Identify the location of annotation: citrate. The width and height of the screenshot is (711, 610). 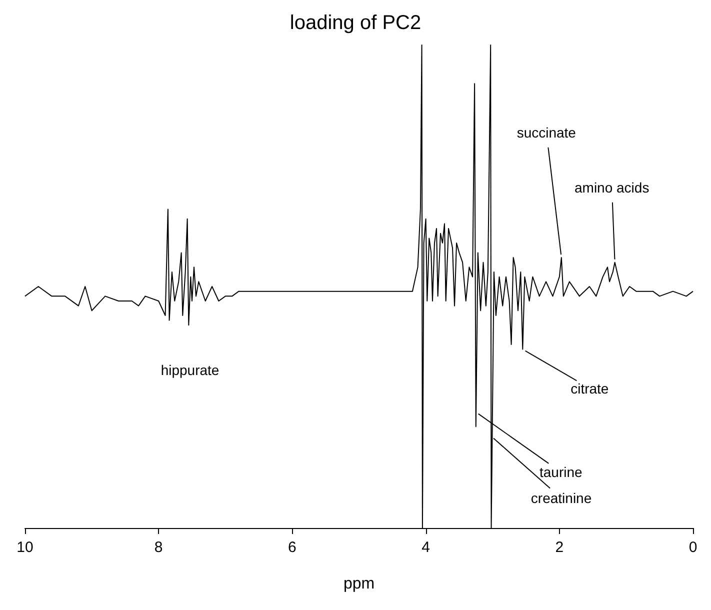
(589, 388).